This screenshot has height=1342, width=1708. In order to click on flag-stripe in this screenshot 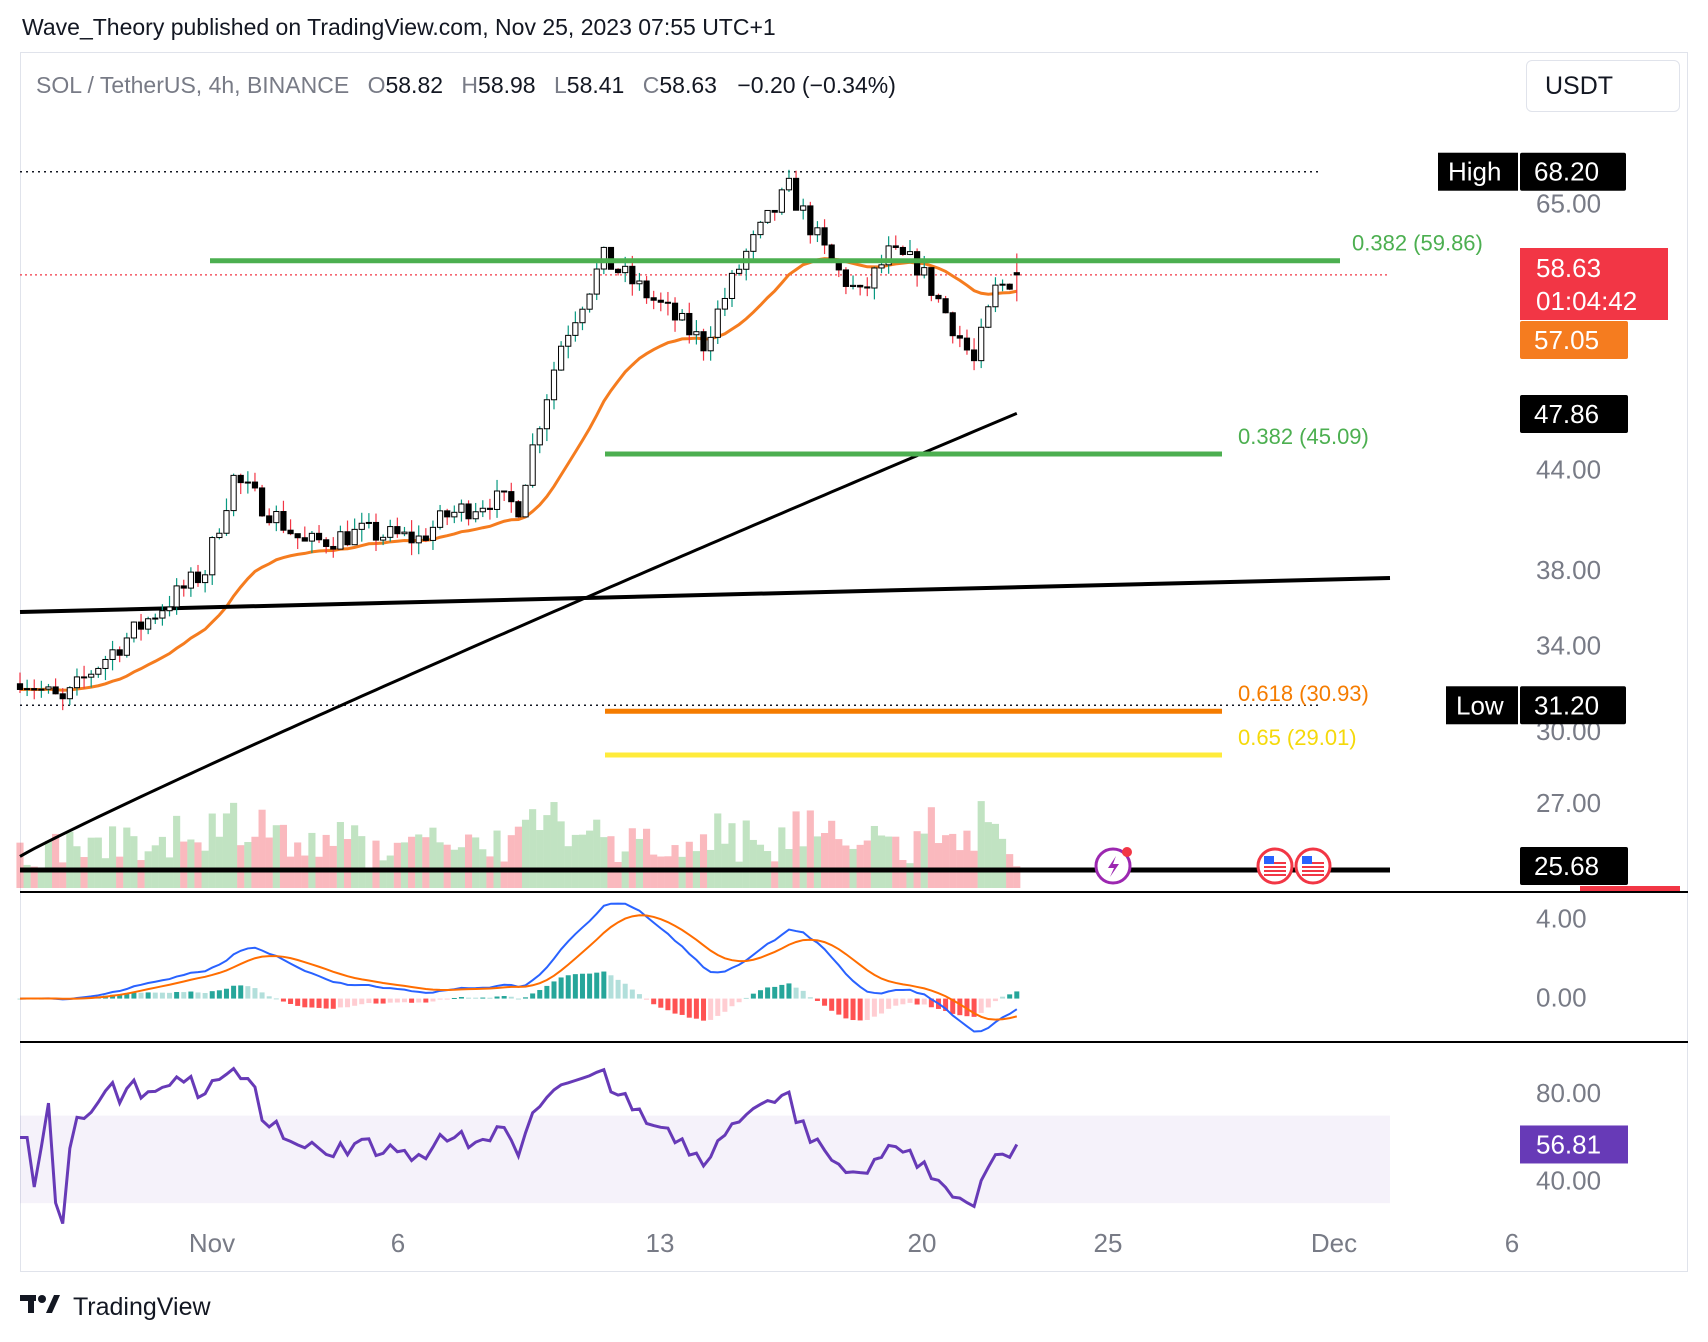, I will do `click(1275, 863)`.